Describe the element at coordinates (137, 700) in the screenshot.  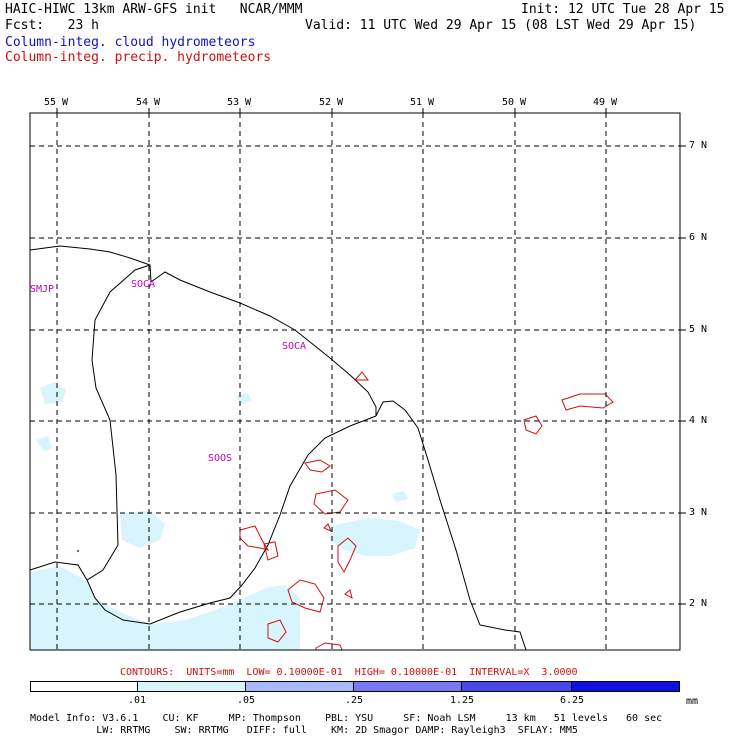
I see `colorbar-level: .01` at that location.